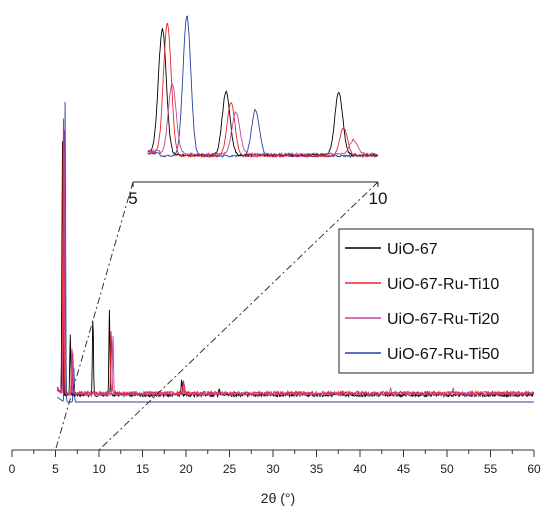 Image resolution: width=555 pixels, height=515 pixels. What do you see at coordinates (378, 198) in the screenshot?
I see `inset-x-tick-label: 10` at bounding box center [378, 198].